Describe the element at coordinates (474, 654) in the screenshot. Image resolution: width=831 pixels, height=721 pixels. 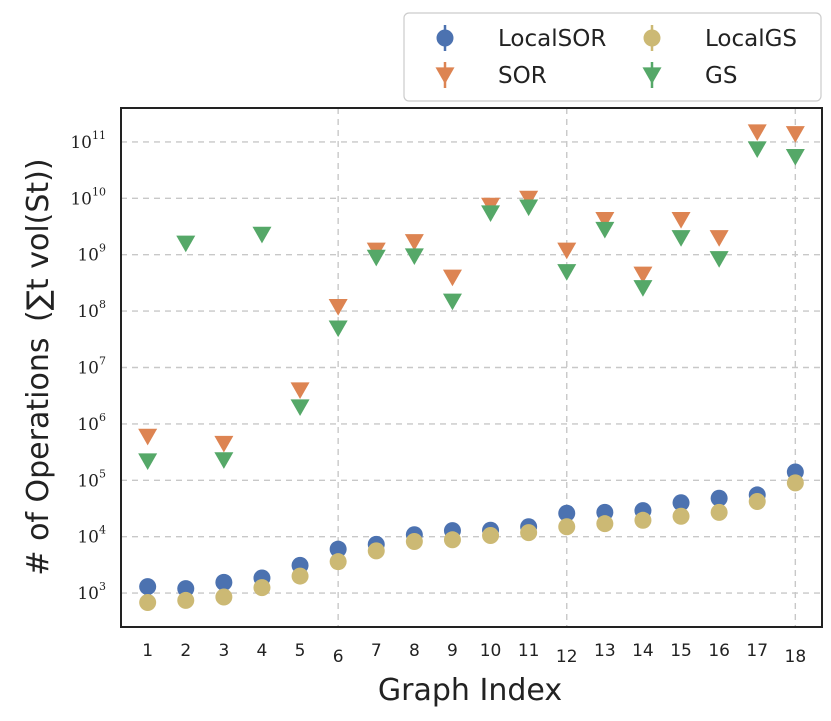
I see `x-ticks: 1 2 3 4 5 6 7 8 9 10 11 12 13 14 15 16 17 18` at that location.